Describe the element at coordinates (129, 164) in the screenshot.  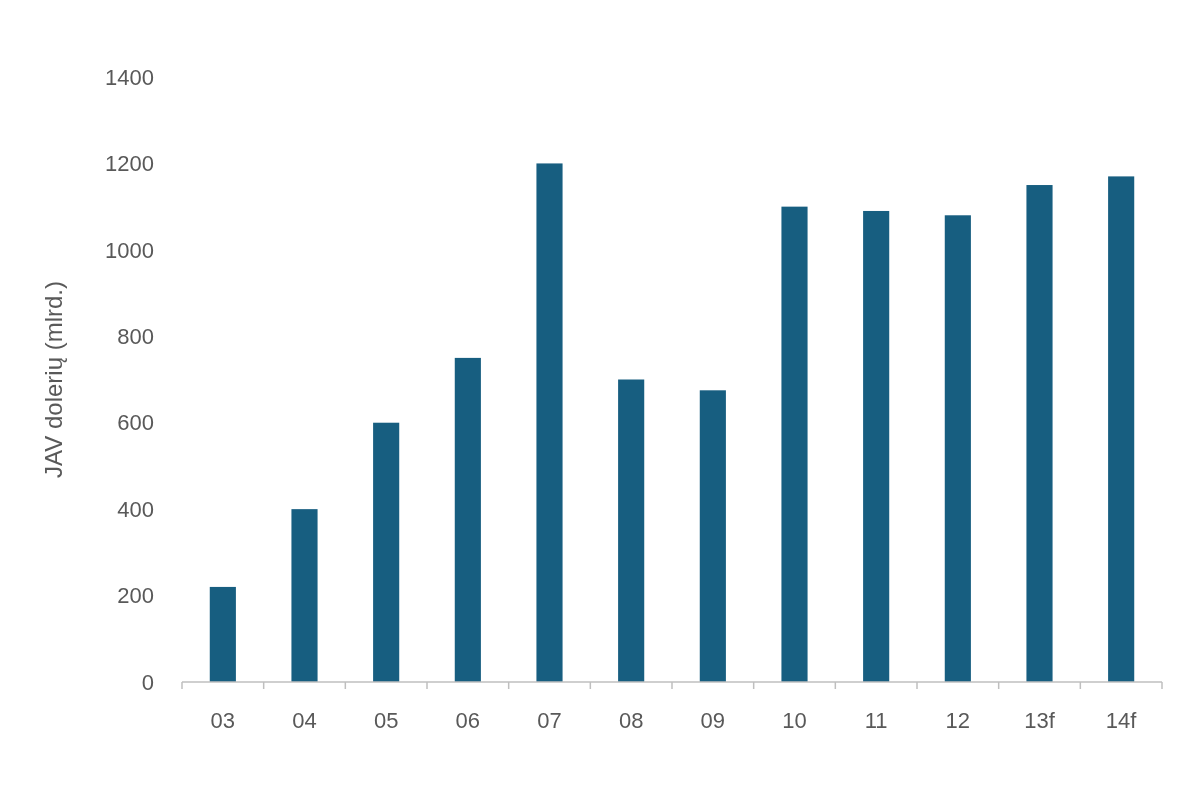
I see `y-tick-label: 1200` at that location.